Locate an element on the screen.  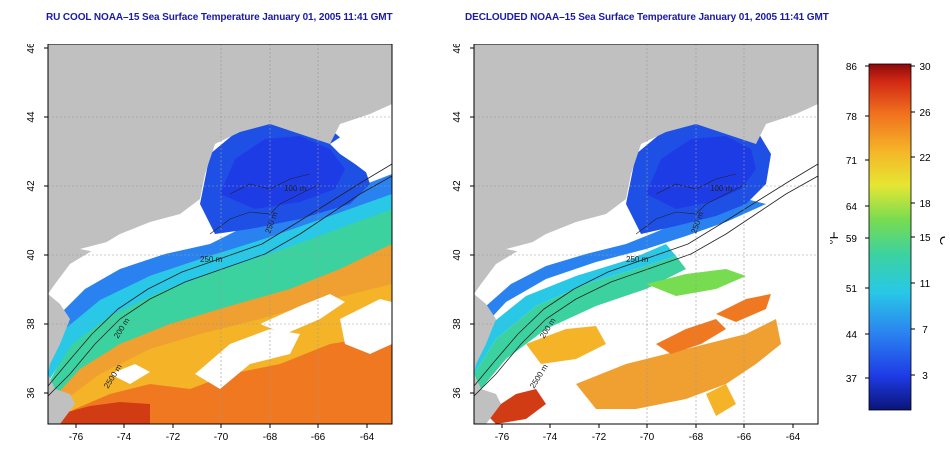
fahrenheit-tick: 44 is located at coordinates (852, 335).